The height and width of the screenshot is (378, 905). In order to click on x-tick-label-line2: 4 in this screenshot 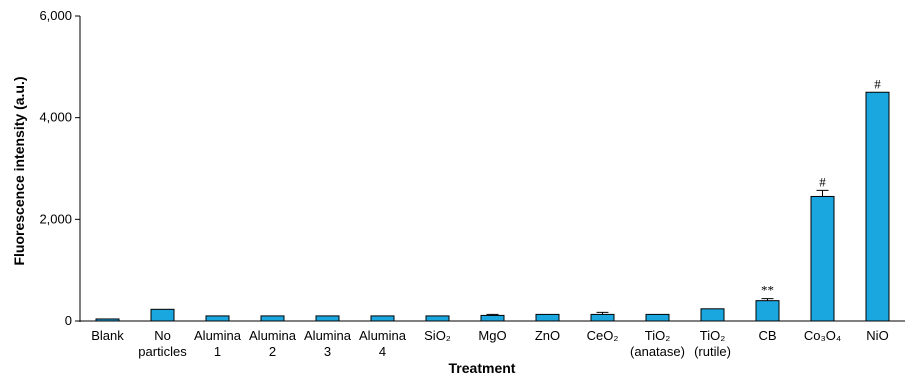, I will do `click(382, 351)`.